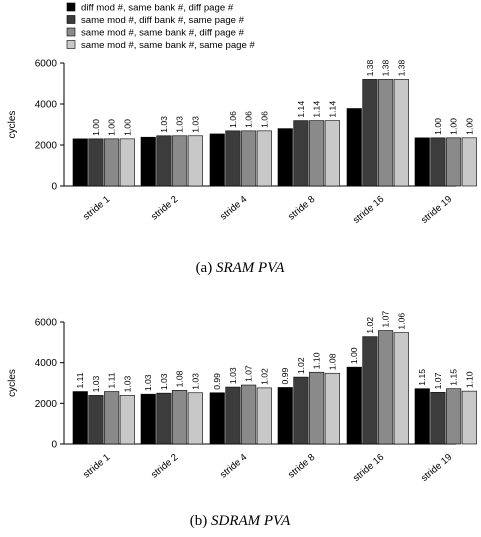 The height and width of the screenshot is (537, 481). I want to click on caption-title: SRAM PVA, so click(250, 268).